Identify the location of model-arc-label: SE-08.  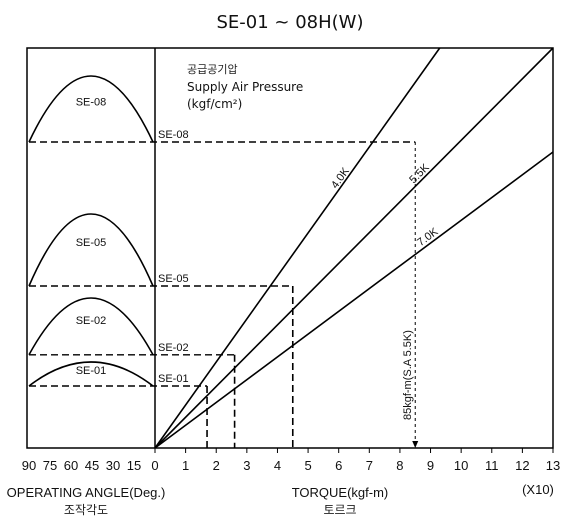
(91, 103).